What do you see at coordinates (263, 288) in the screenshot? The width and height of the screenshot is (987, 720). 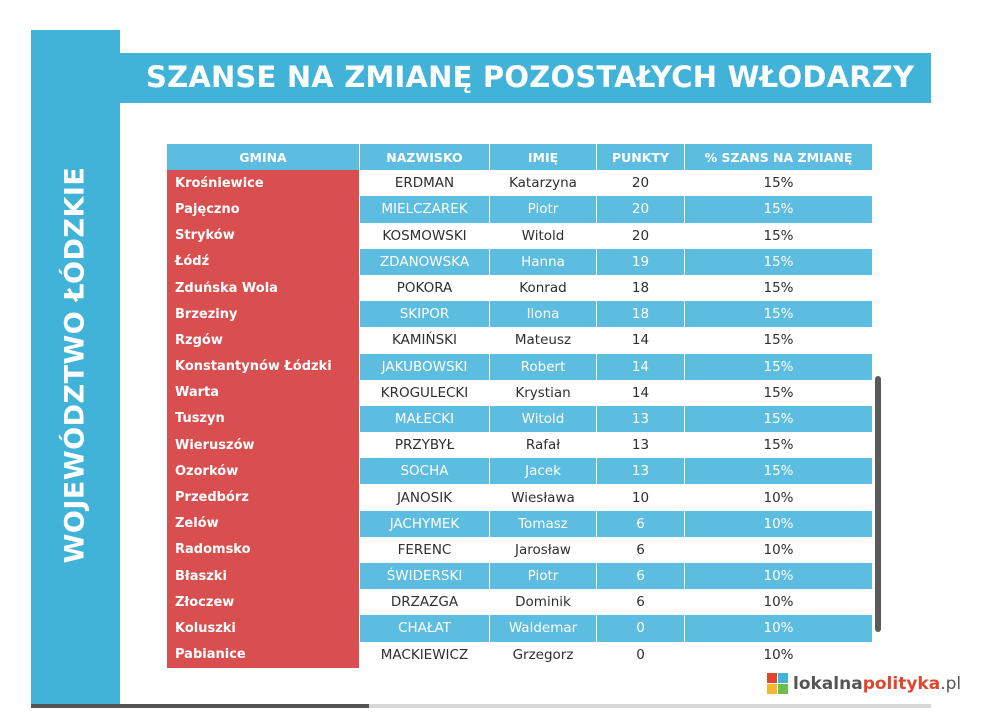 I see `cell-gmina: Zduńska Wola` at bounding box center [263, 288].